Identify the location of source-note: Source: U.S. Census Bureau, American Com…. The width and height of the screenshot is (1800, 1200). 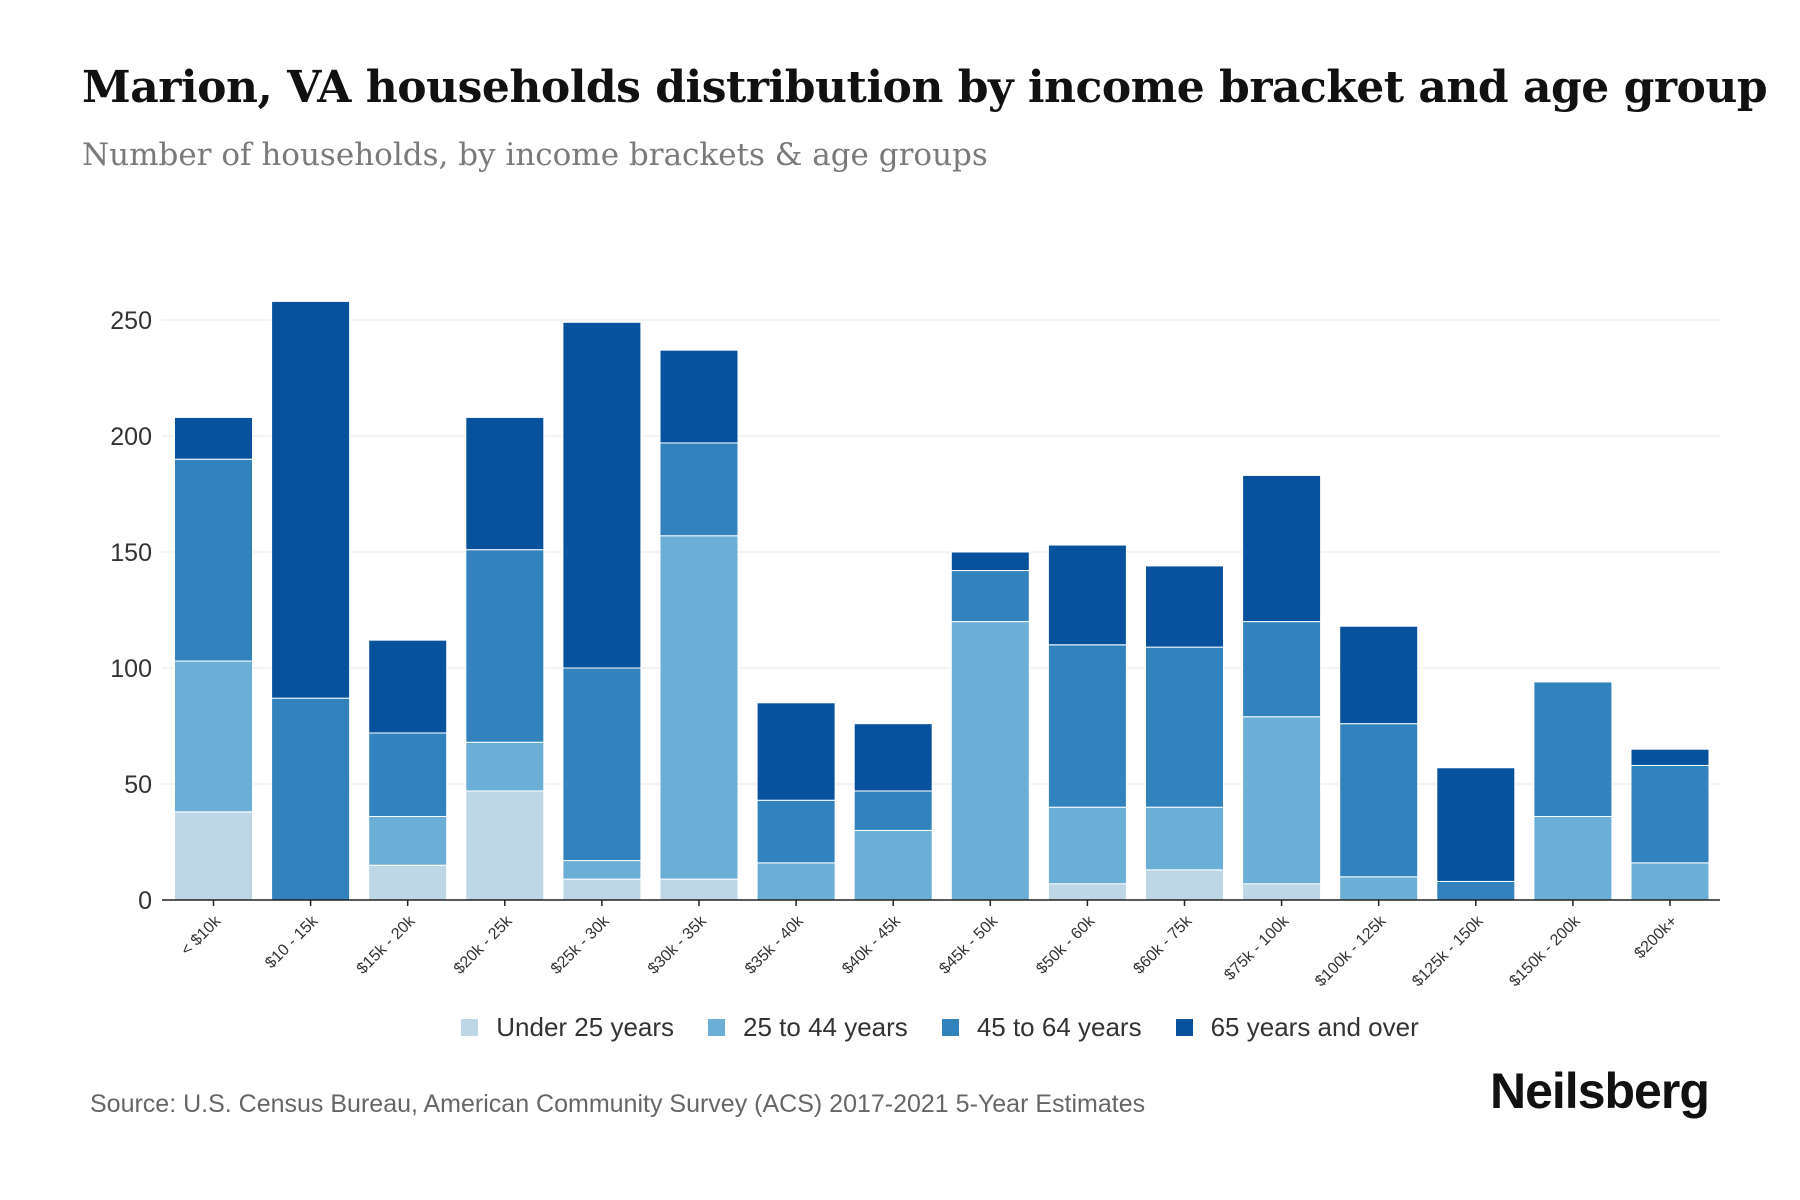
(618, 1104).